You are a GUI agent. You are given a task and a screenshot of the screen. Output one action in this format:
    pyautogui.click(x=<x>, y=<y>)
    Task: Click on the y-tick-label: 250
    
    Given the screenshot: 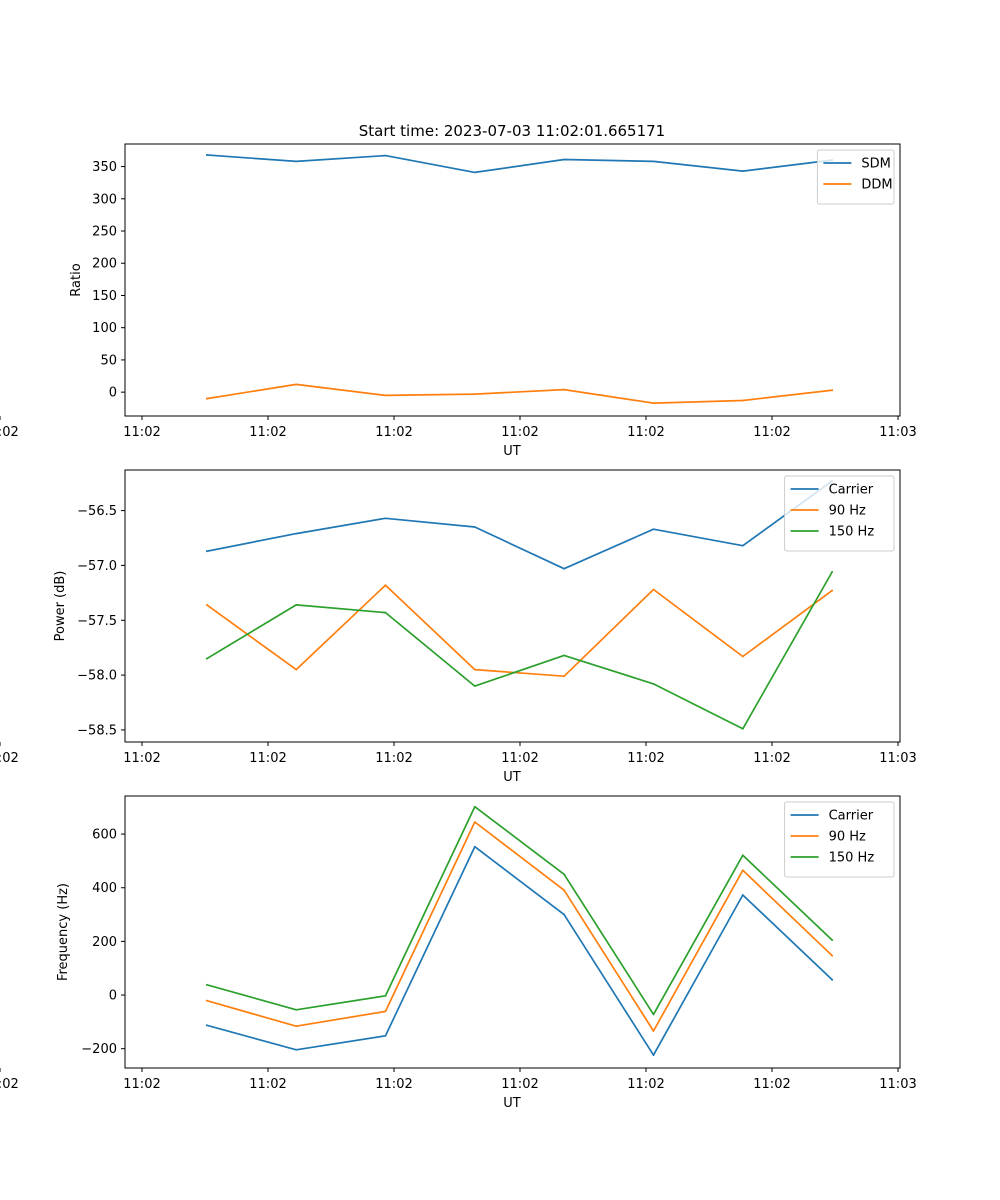 What is the action you would take?
    pyautogui.click(x=104, y=232)
    